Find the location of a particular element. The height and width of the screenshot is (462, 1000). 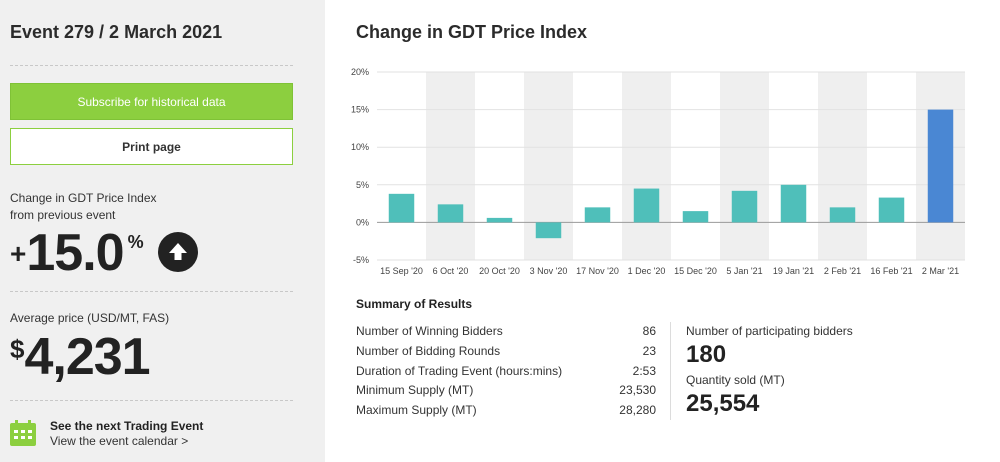

summary-row-label: Number of Bidding Rounds is located at coordinates (428, 351).